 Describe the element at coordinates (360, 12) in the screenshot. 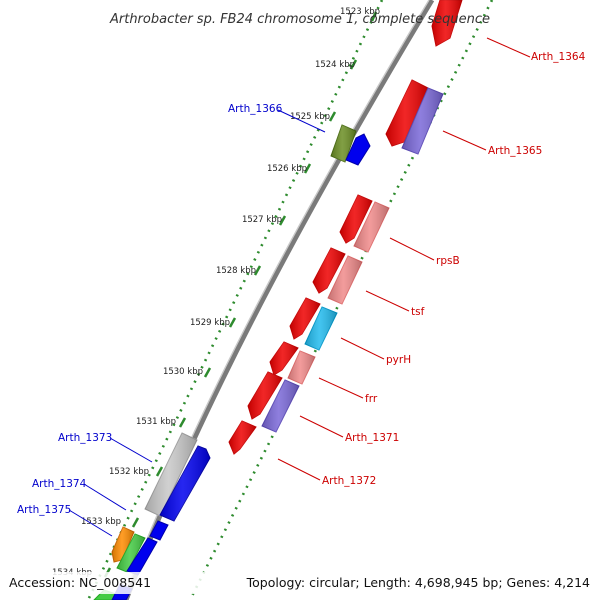

I see `kbp-tick-label: 1523 kbp` at that location.